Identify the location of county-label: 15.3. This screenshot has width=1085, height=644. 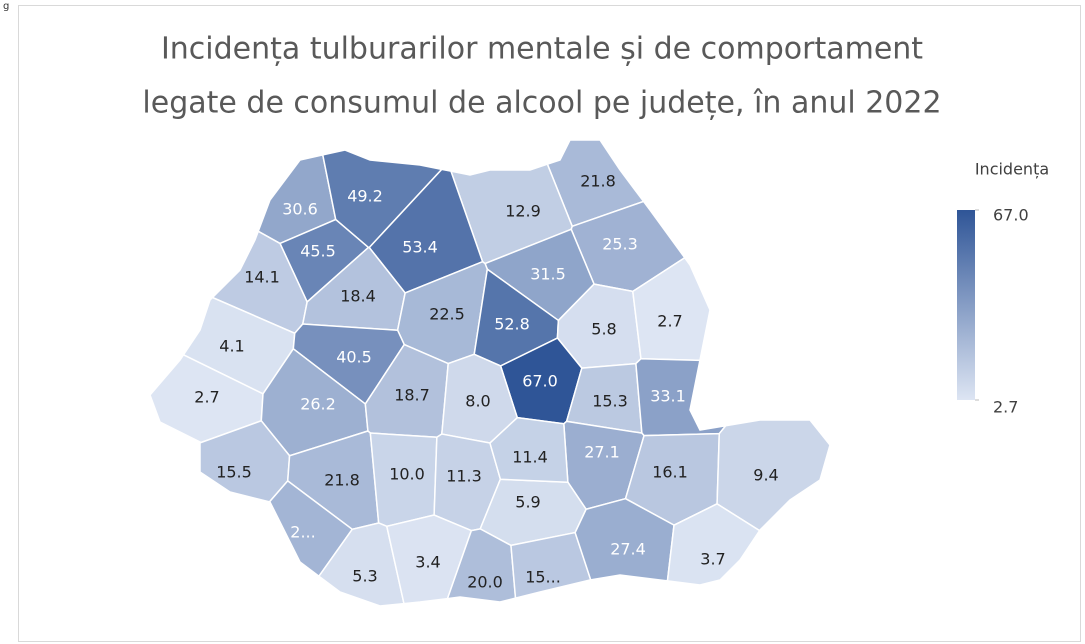
(610, 401).